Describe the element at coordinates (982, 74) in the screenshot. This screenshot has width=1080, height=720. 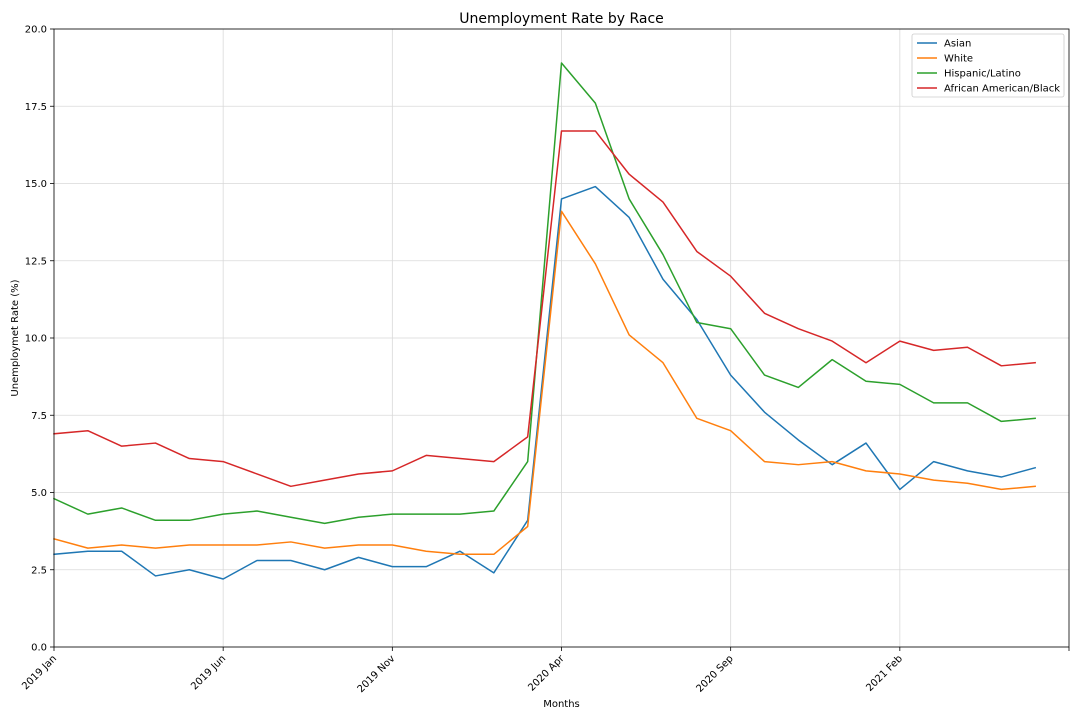
I see `legend-label: Hispanic/Latino` at that location.